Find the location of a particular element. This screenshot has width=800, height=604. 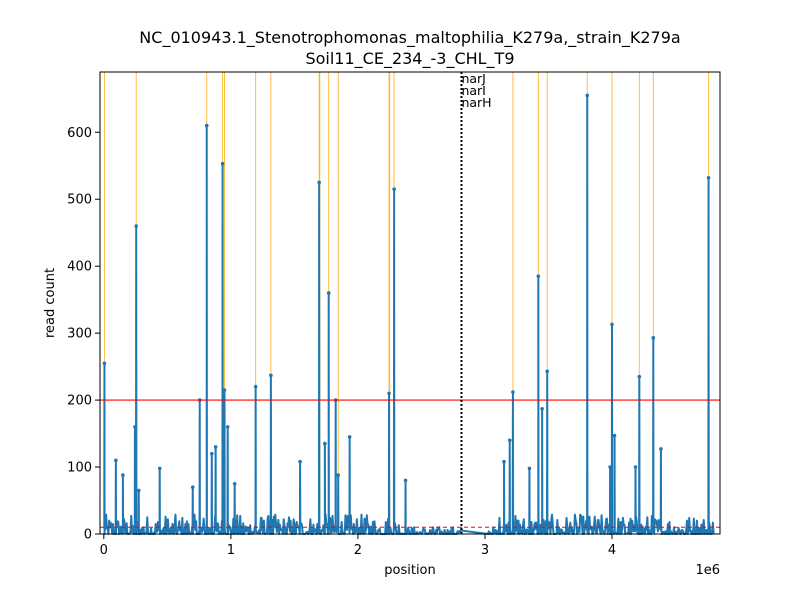

x-tick-label-4: 4 is located at coordinates (612, 550).